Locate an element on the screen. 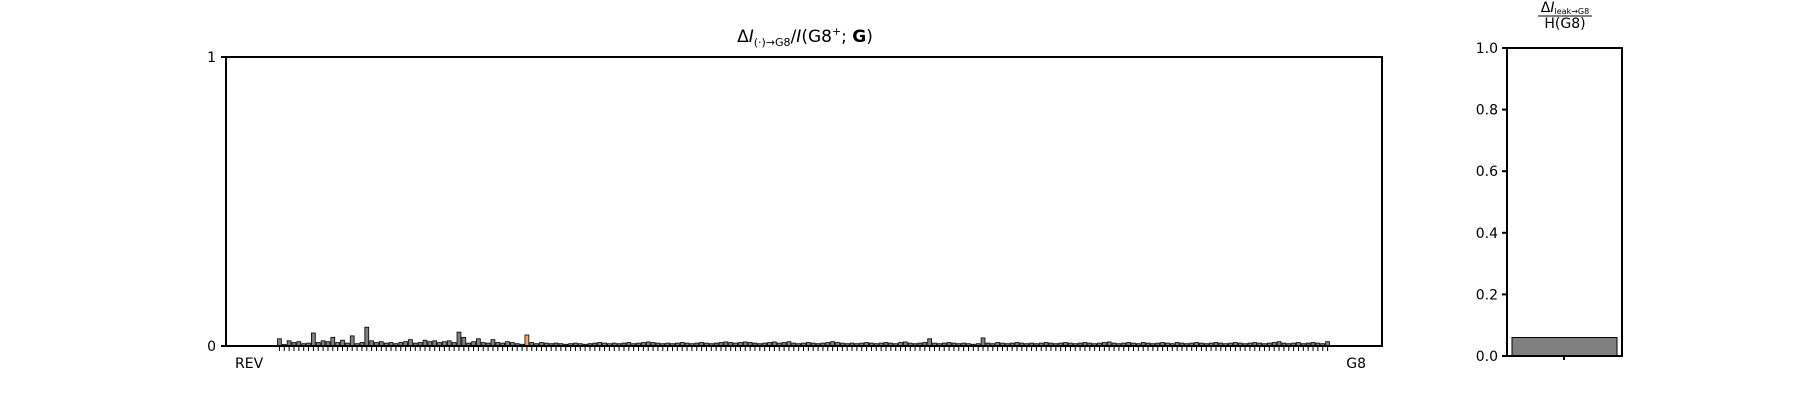  side-chart: ΔIleak→G8 H(G8) 0.0 0.2 0.4 0.6 0.8 1.0 is located at coordinates (1549, 182).